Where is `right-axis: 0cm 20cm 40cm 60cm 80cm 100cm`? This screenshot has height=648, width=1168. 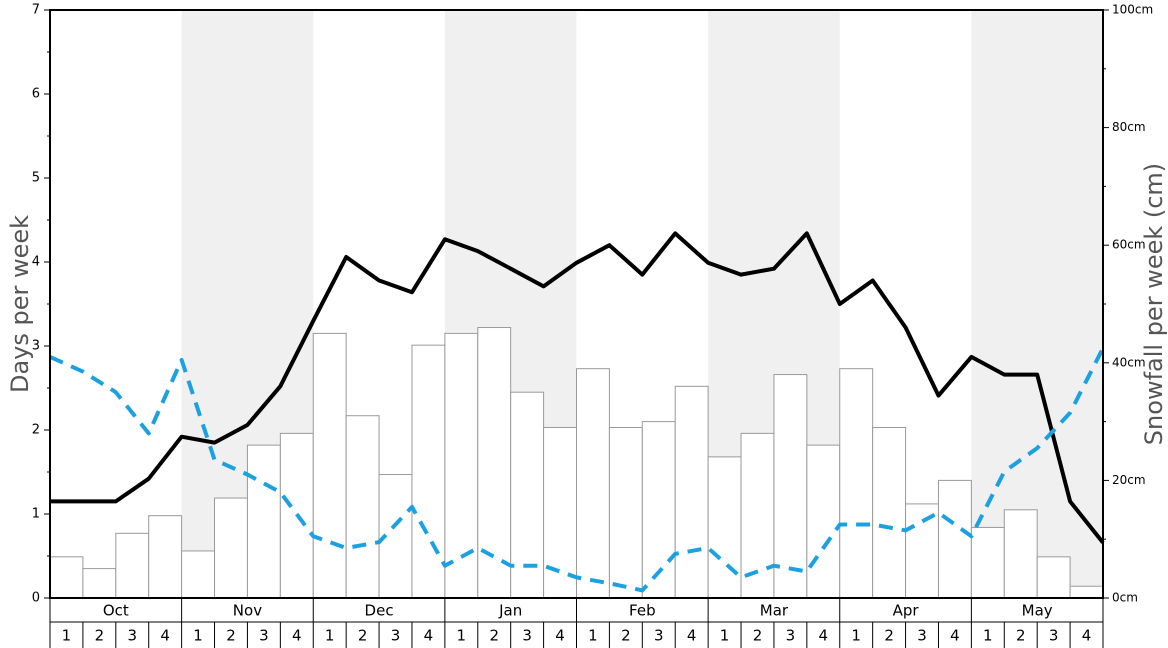
right-axis: 0cm 20cm 40cm 60cm 80cm 100cm is located at coordinates (1128, 304).